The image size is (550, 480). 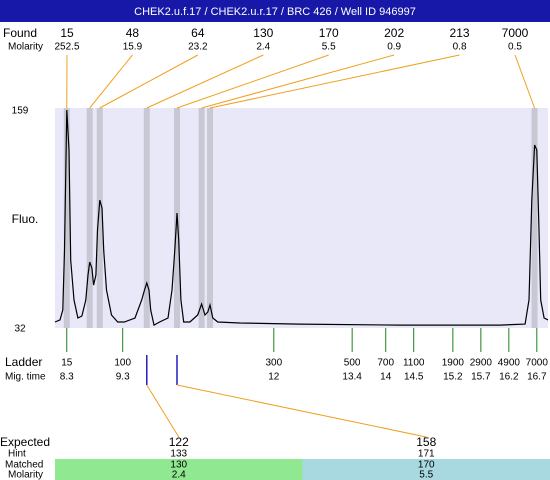 I want to click on ladder-time: 14, so click(x=386, y=377).